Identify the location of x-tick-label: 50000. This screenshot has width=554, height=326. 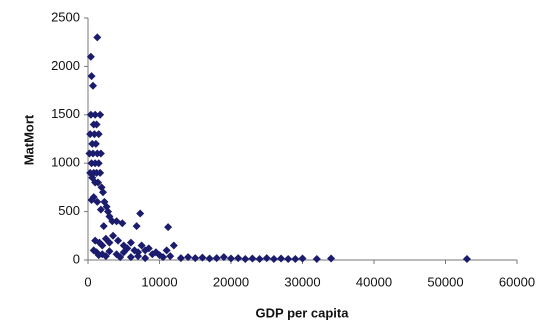
(445, 281).